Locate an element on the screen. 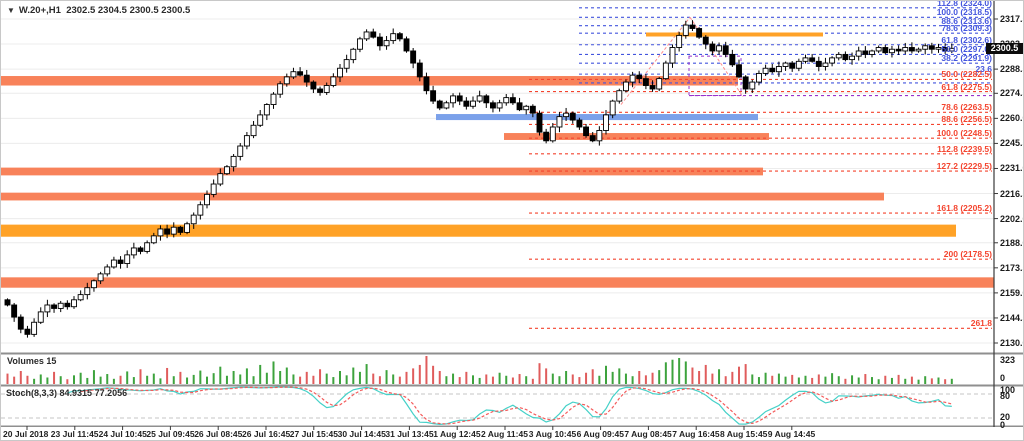 This screenshot has height=441, width=1024. fib-anchor-diagonal is located at coordinates (655, 60).